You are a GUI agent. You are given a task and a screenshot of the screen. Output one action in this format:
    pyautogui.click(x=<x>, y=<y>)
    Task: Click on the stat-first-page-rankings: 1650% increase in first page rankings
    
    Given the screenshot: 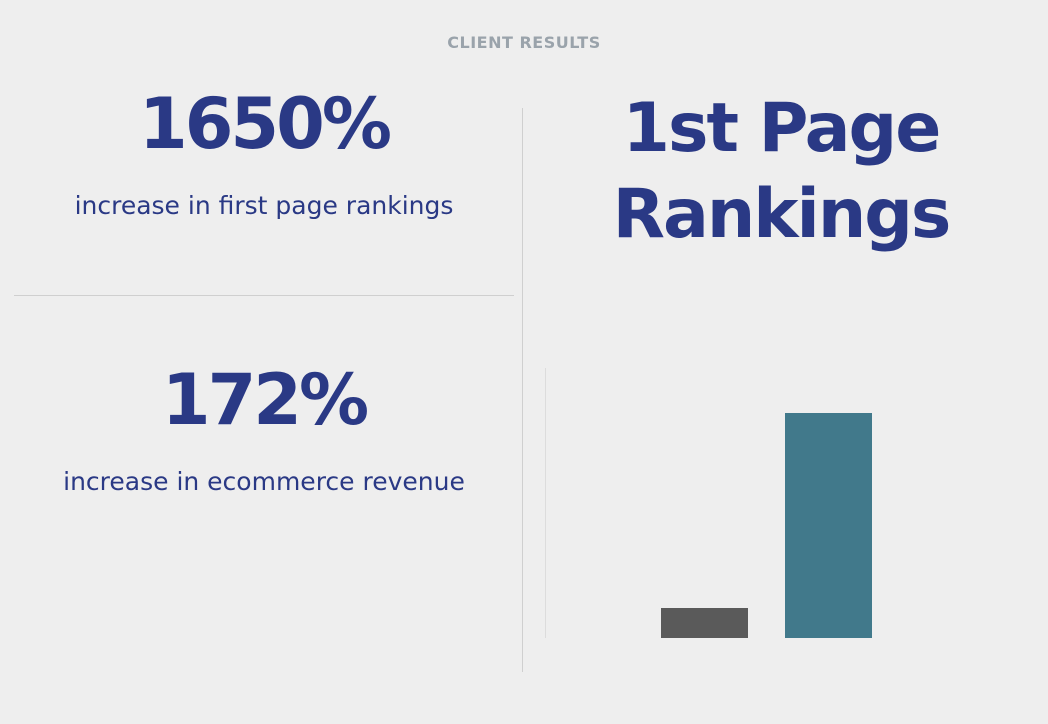 What is the action you would take?
    pyautogui.click(x=264, y=153)
    